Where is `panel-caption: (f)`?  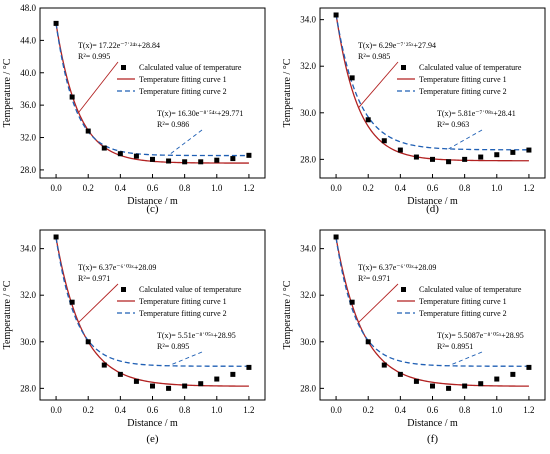 panel-caption: (f) is located at coordinates (432, 439).